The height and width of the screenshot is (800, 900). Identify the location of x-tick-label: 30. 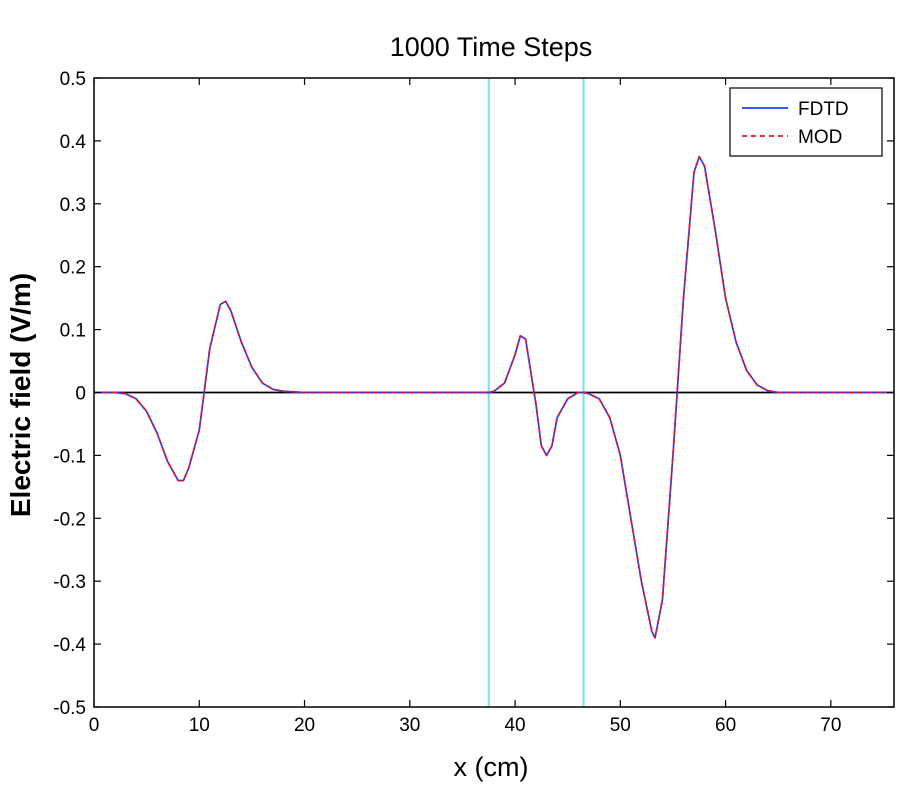
(409, 725).